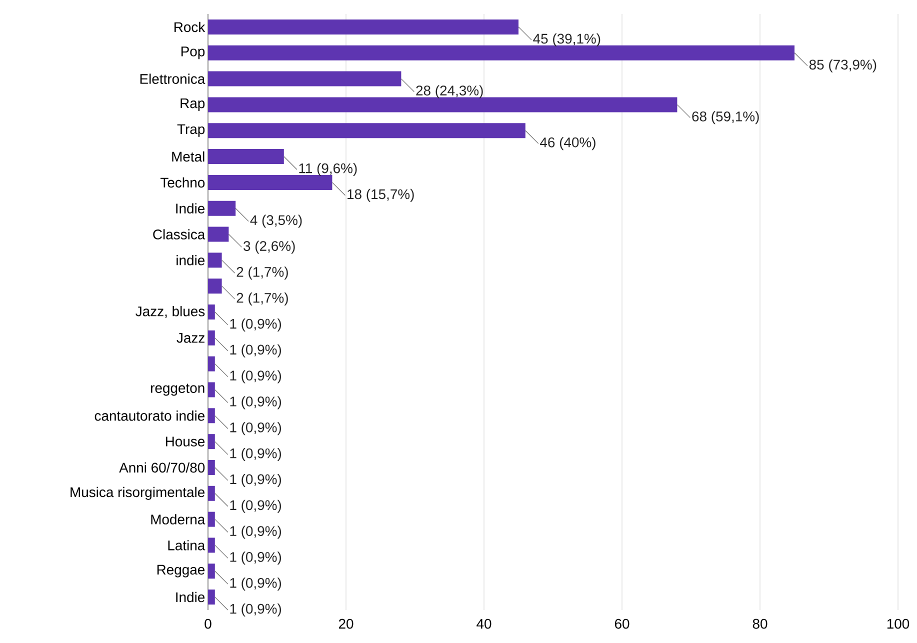 The width and height of the screenshot is (917, 643). I want to click on y-tick-label: Pop, so click(193, 53).